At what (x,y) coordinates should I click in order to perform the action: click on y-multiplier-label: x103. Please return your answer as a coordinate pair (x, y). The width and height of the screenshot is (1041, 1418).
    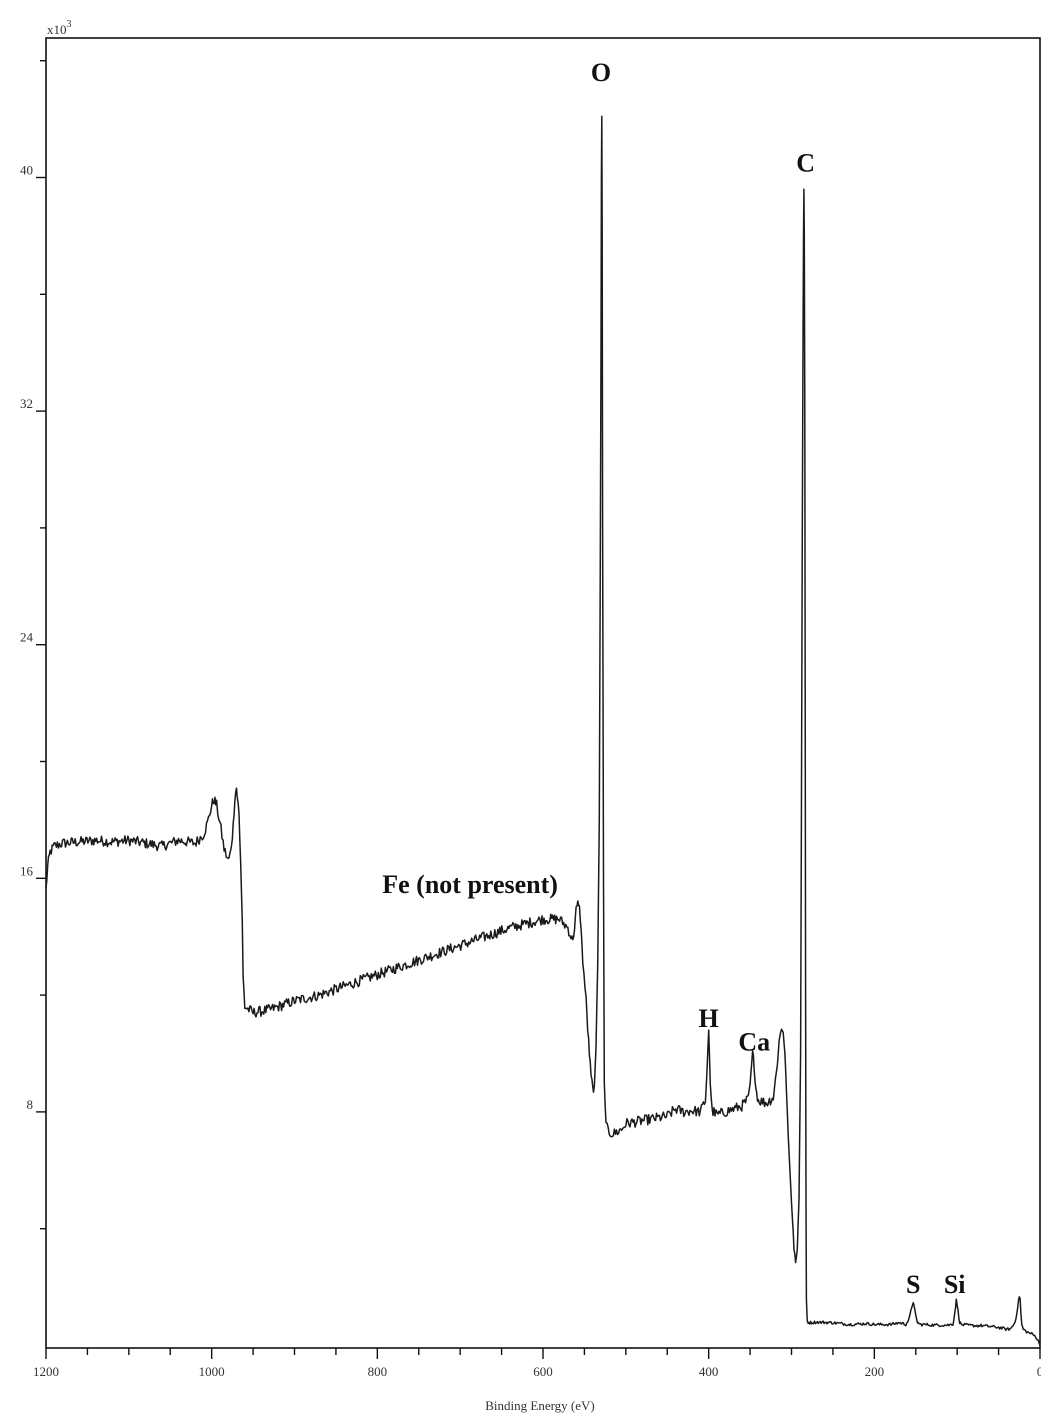
    Looking at the image, I should click on (59, 28).